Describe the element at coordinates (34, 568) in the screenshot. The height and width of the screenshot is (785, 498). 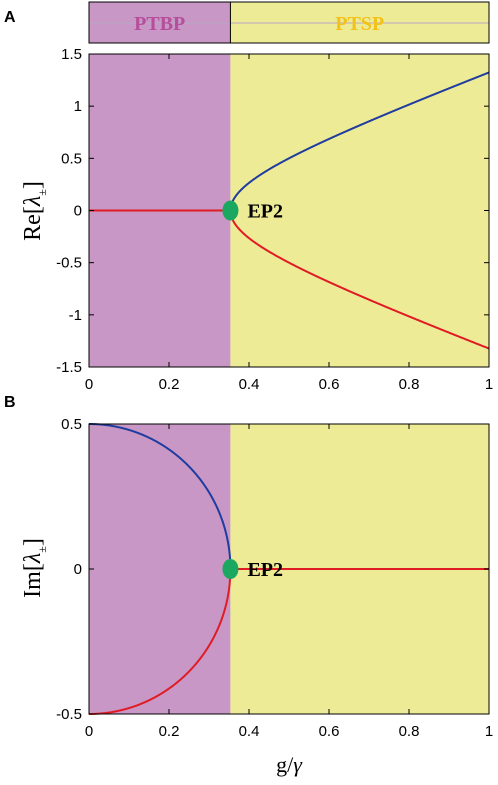
I see `y-axis-label: Im[λ±]` at that location.